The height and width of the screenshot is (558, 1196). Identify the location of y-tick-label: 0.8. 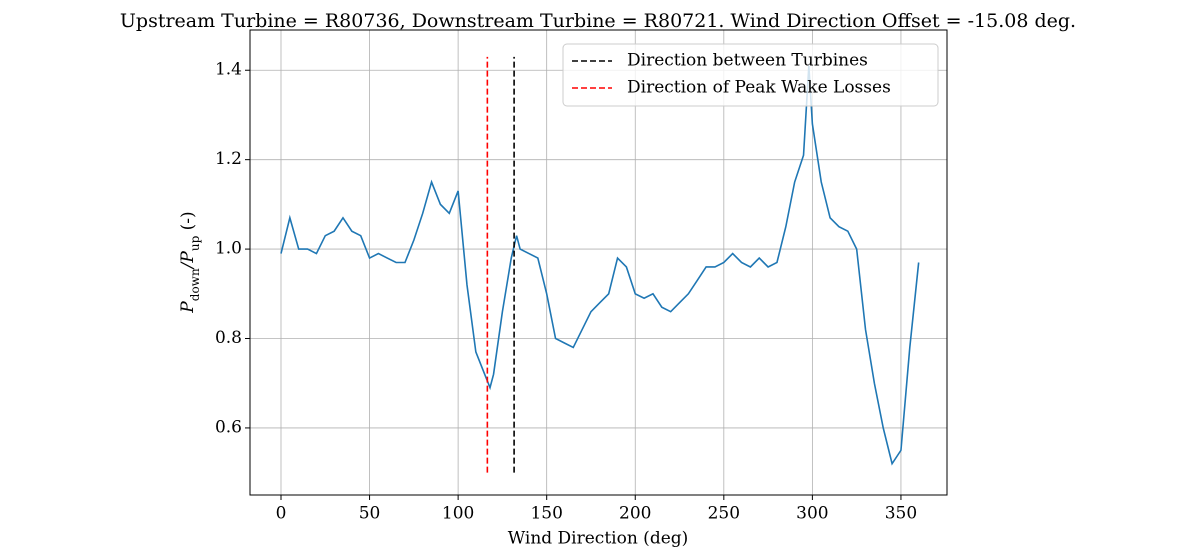
(228, 338).